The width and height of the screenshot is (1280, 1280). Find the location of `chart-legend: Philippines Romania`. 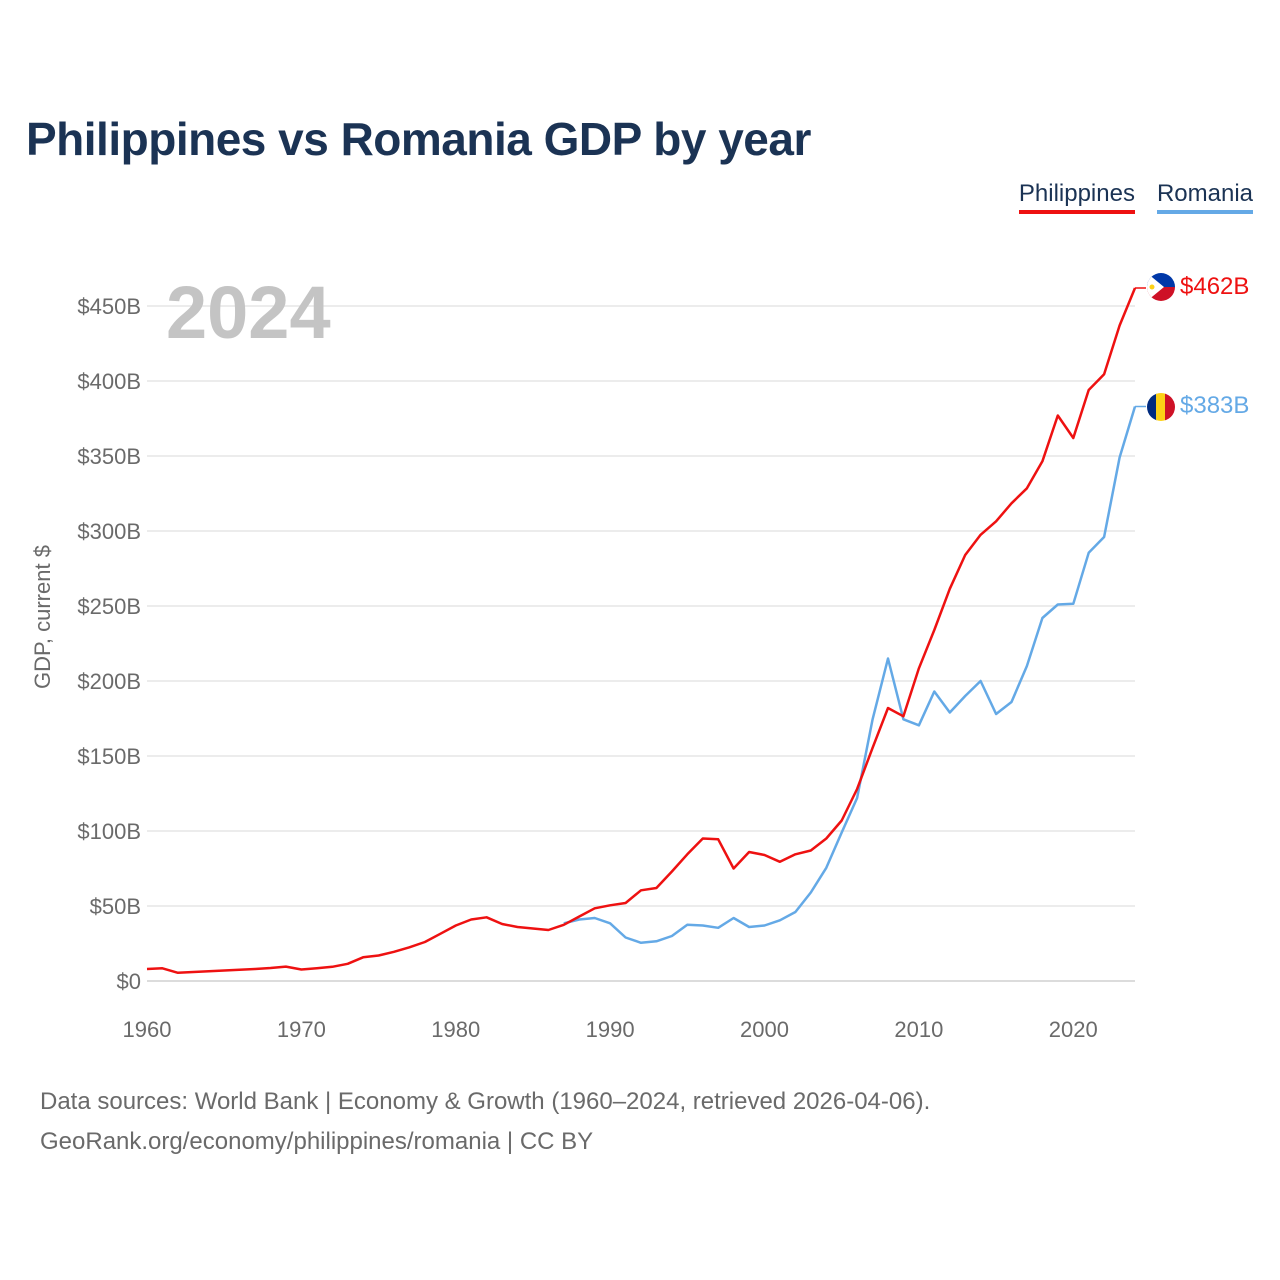

chart-legend: Philippines Romania is located at coordinates (1135, 197).